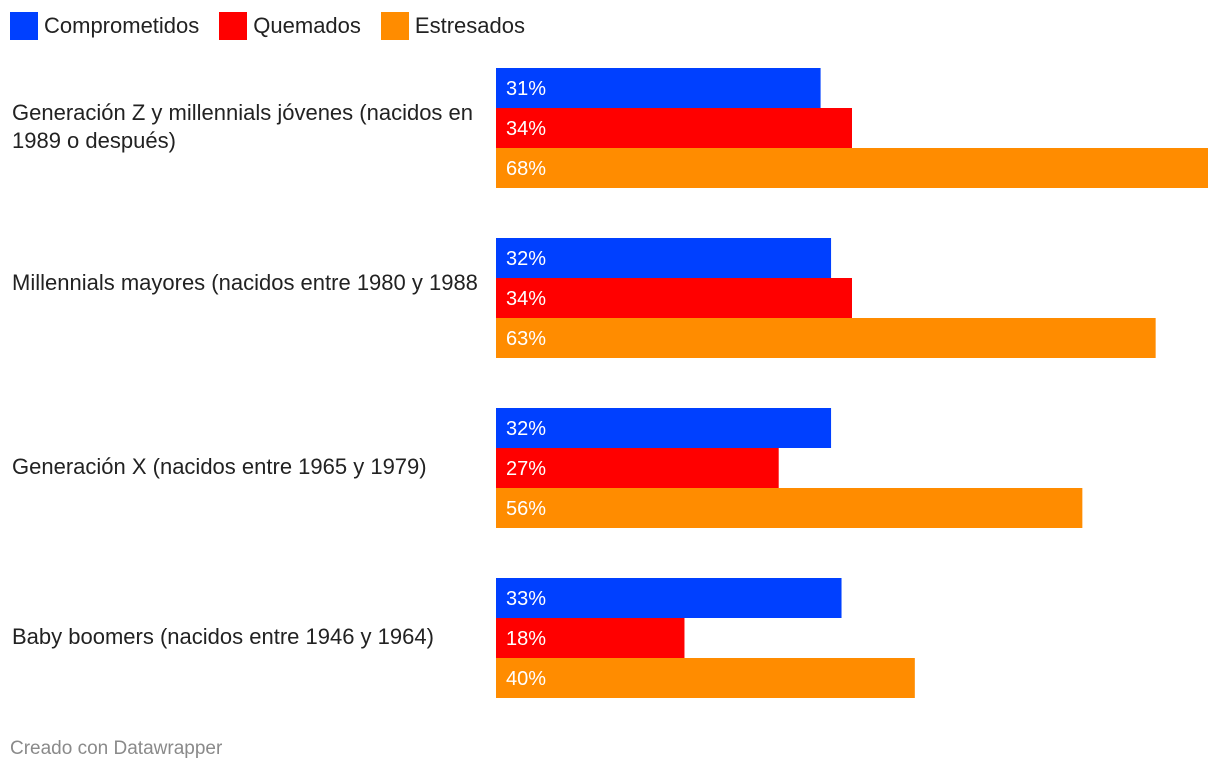 The image size is (1220, 776). I want to click on bar-quemados-baby-boomers, so click(590, 638).